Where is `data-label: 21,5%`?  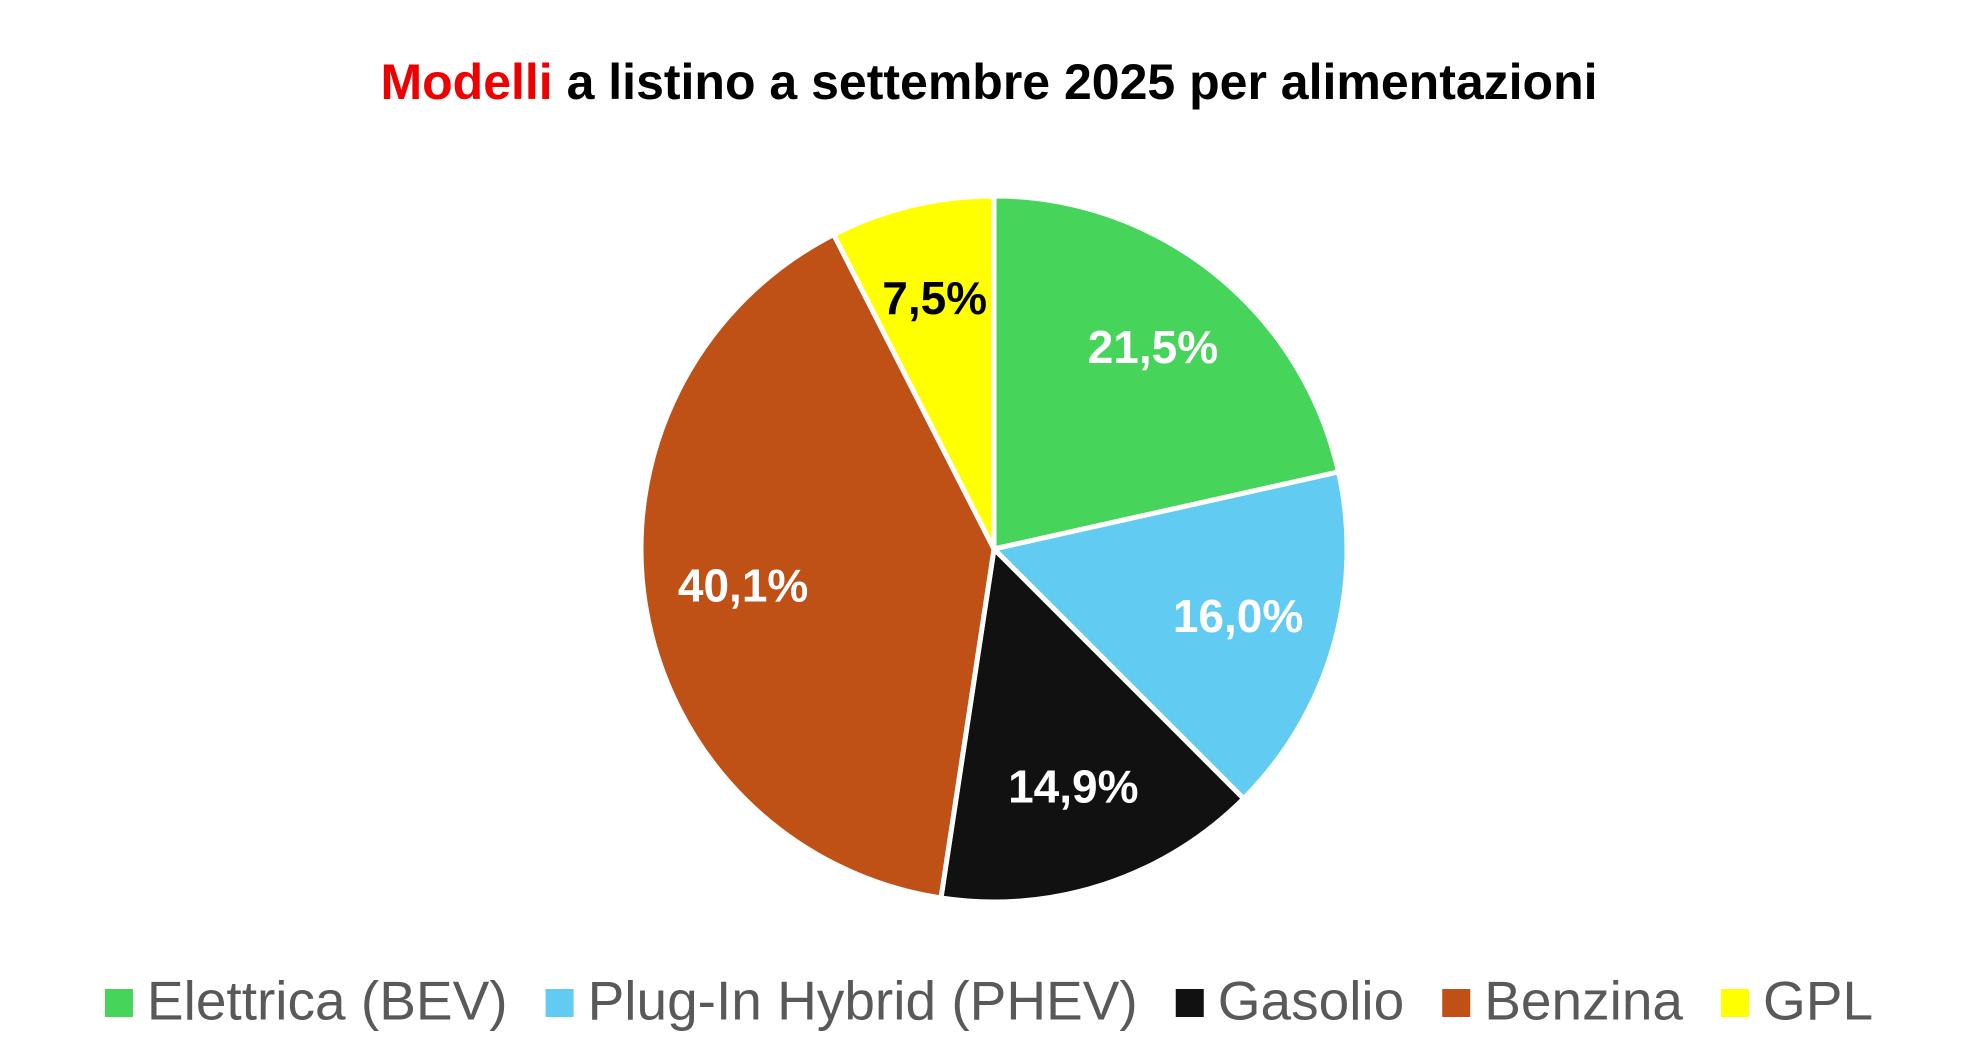
data-label: 21,5% is located at coordinates (1153, 347).